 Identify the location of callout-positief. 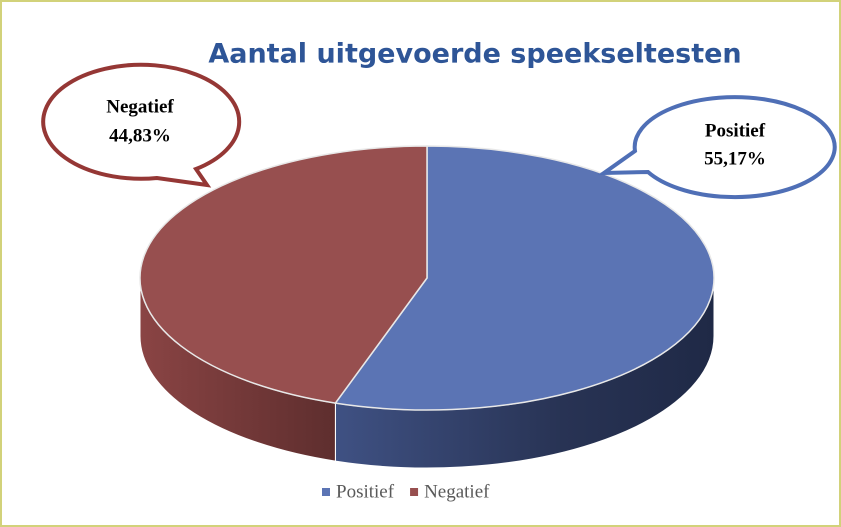
(717, 147).